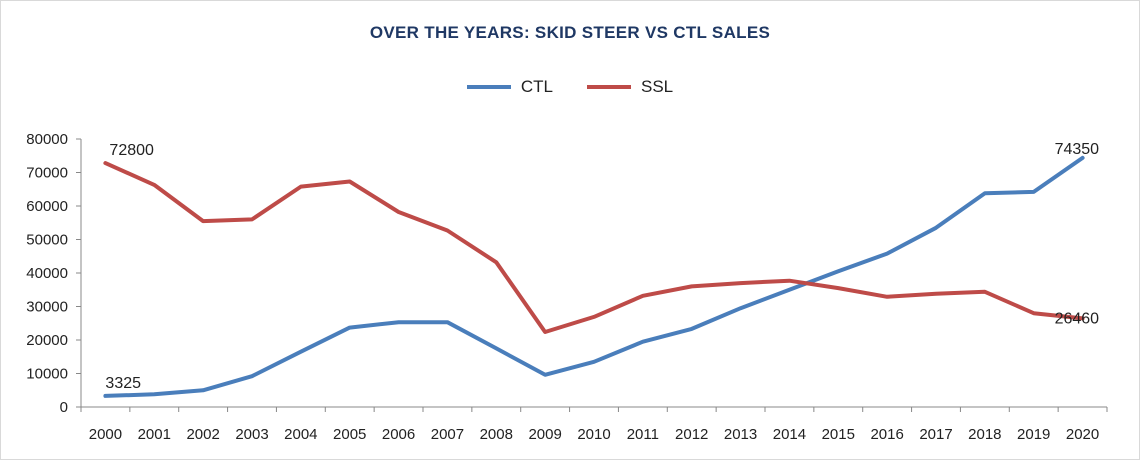 This screenshot has width=1140, height=460. Describe the element at coordinates (1077, 149) in the screenshot. I see `data-label-ctl-2020: 74350` at that location.